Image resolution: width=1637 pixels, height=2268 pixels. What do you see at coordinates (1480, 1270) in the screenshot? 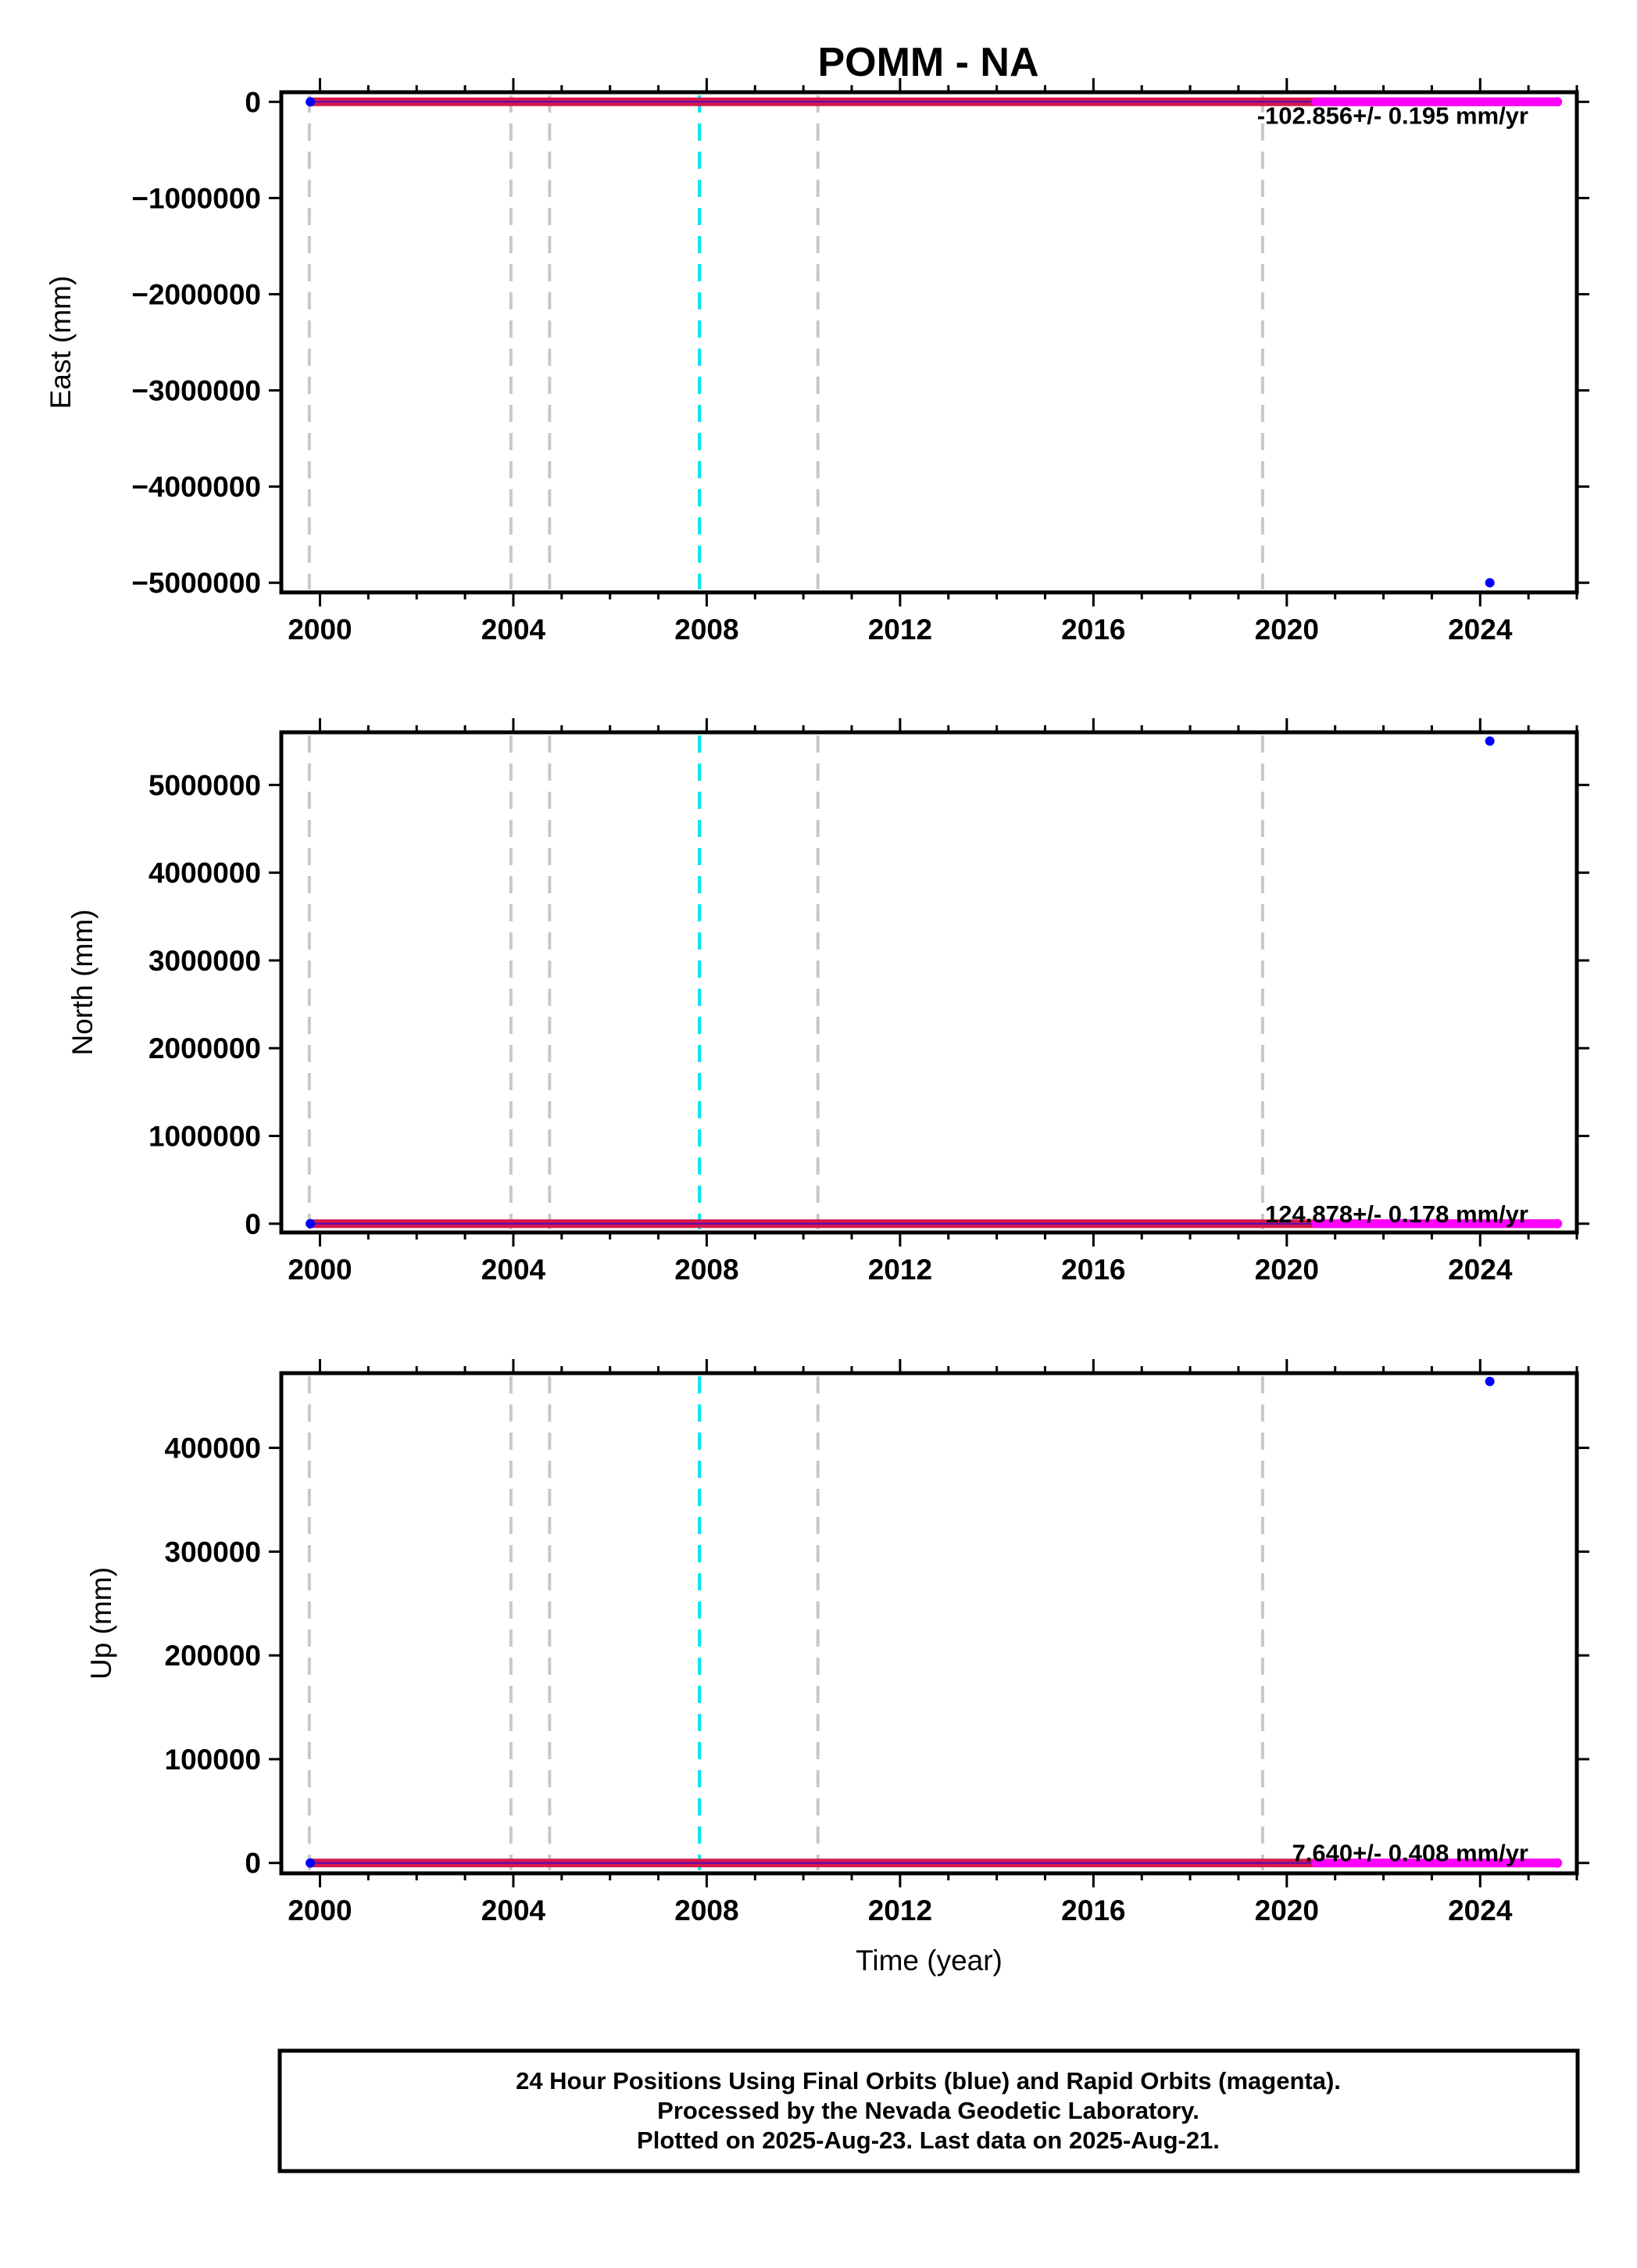
I see `x-tick-label-north-6: 2024` at bounding box center [1480, 1270].